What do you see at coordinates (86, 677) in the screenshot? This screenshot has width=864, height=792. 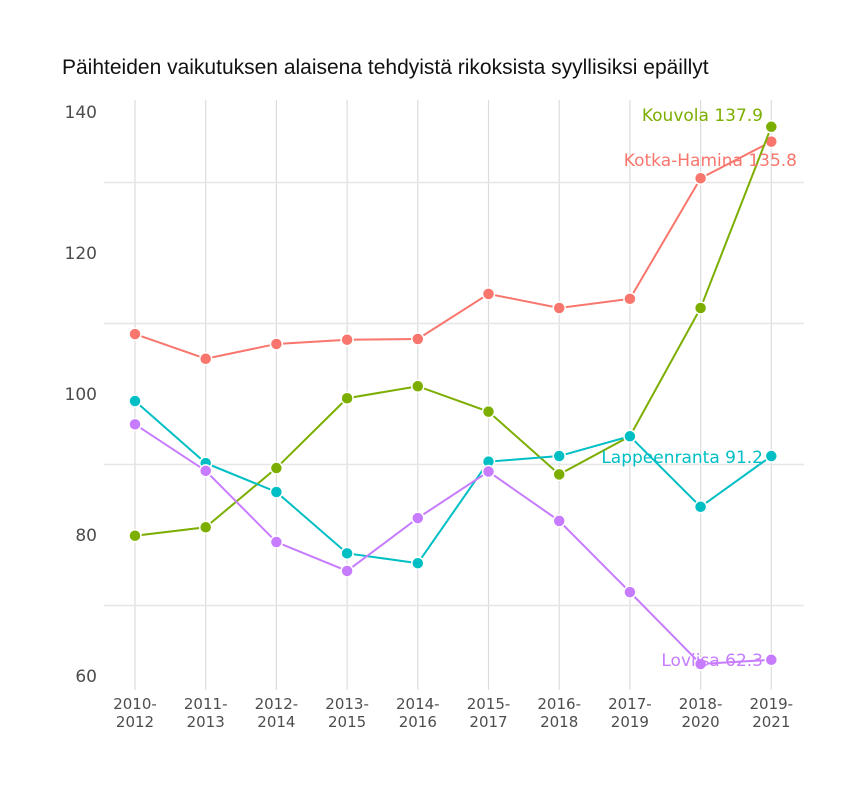 I see `y-tick-label: 60` at bounding box center [86, 677].